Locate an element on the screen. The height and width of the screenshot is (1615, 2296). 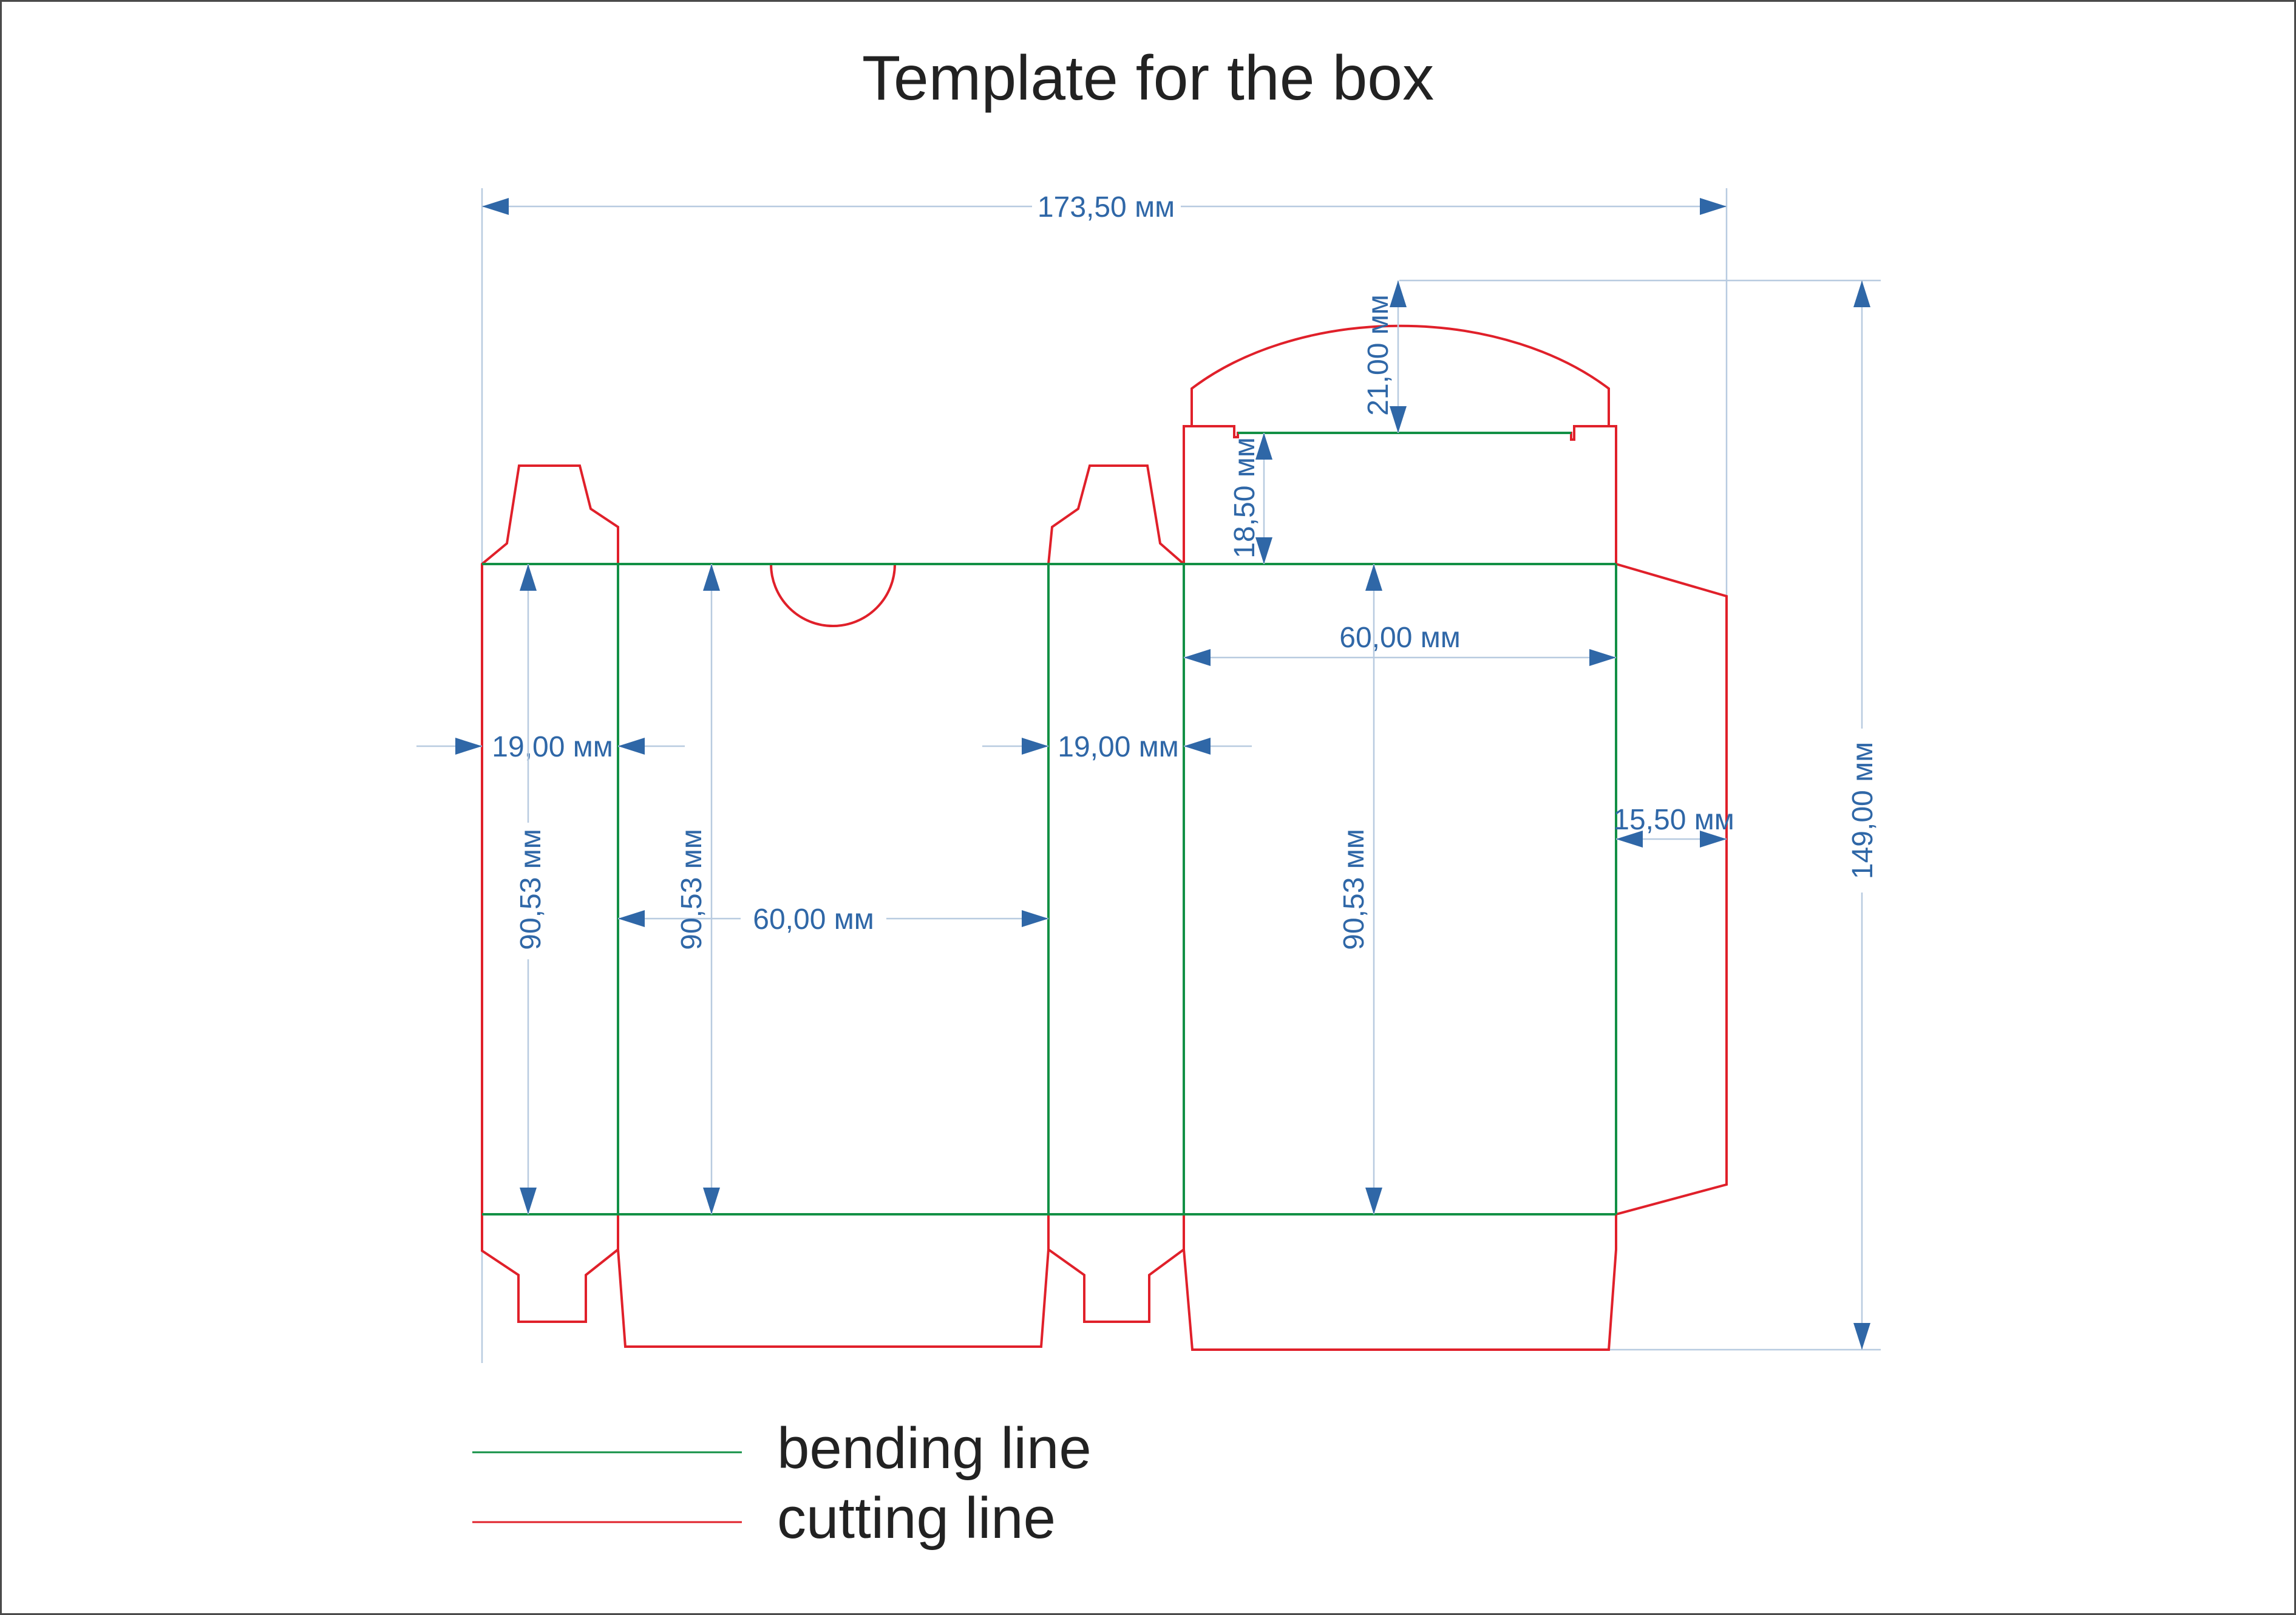
left-side-panel-outline is located at coordinates (550, 893).